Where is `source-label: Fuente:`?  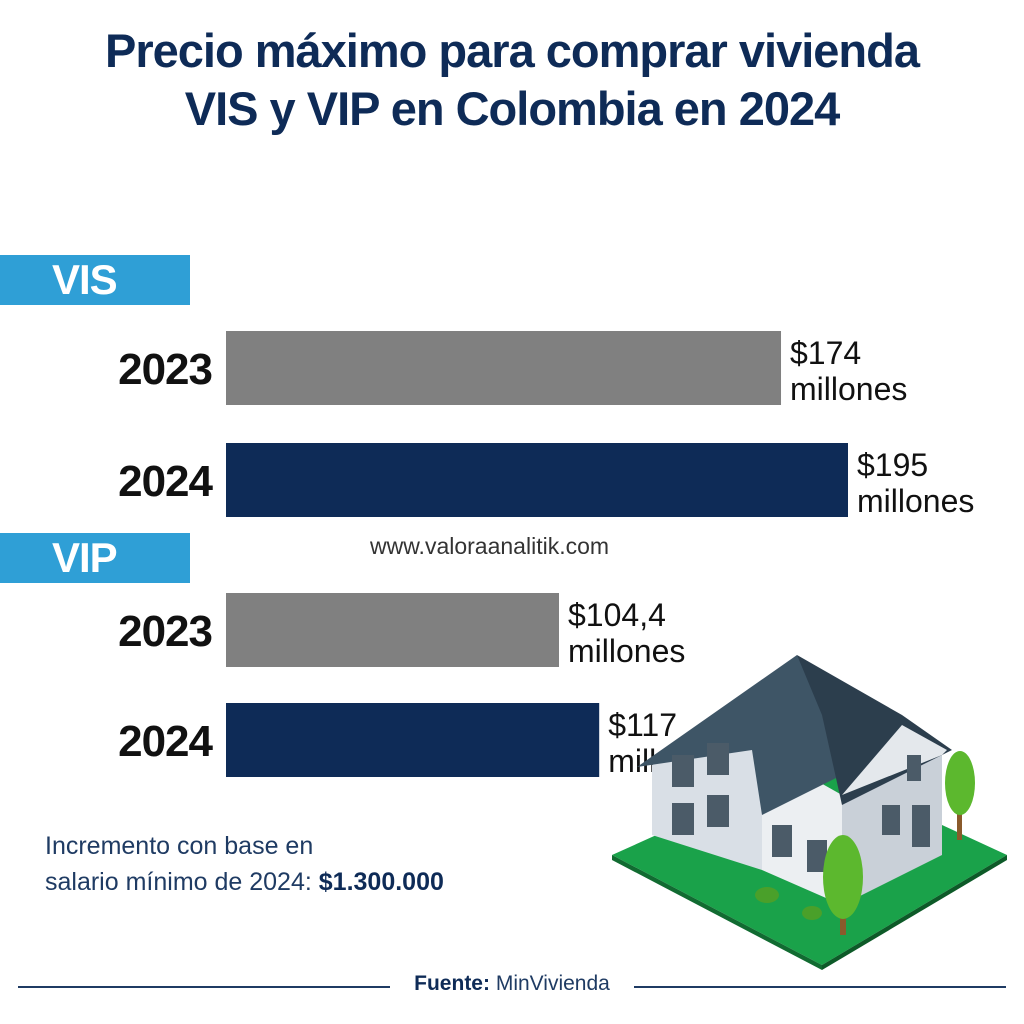
source-label: Fuente: is located at coordinates (452, 983).